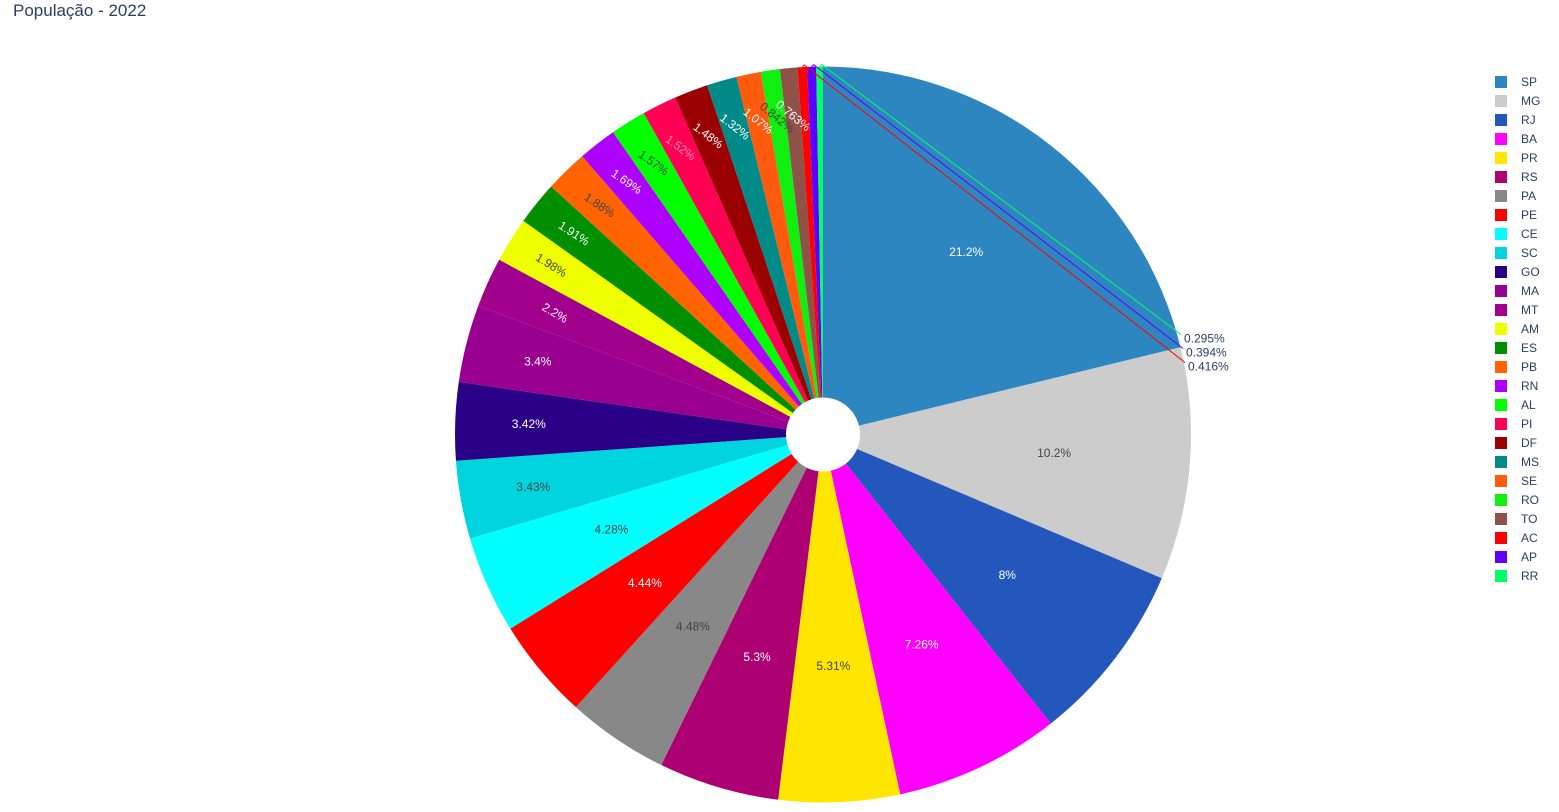 This screenshot has height=812, width=1559. What do you see at coordinates (1514, 347) in the screenshot?
I see `legend-item-es: ES` at bounding box center [1514, 347].